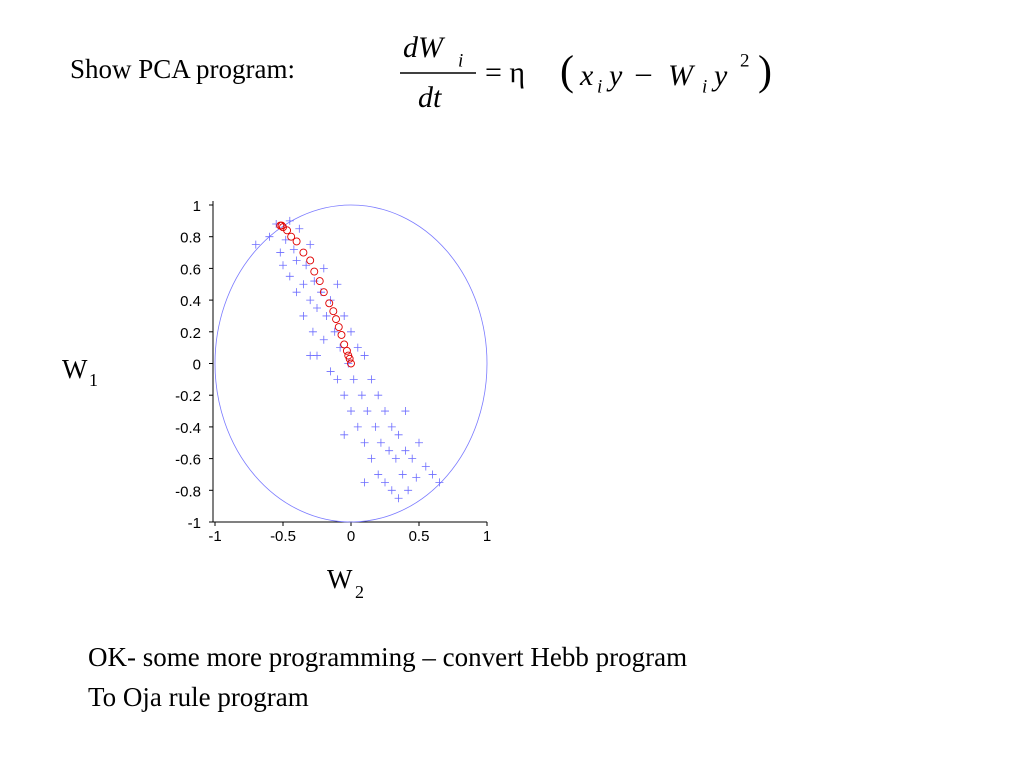 The height and width of the screenshot is (773, 1024). What do you see at coordinates (586, 75) in the screenshot?
I see `formula-t1: x` at bounding box center [586, 75].